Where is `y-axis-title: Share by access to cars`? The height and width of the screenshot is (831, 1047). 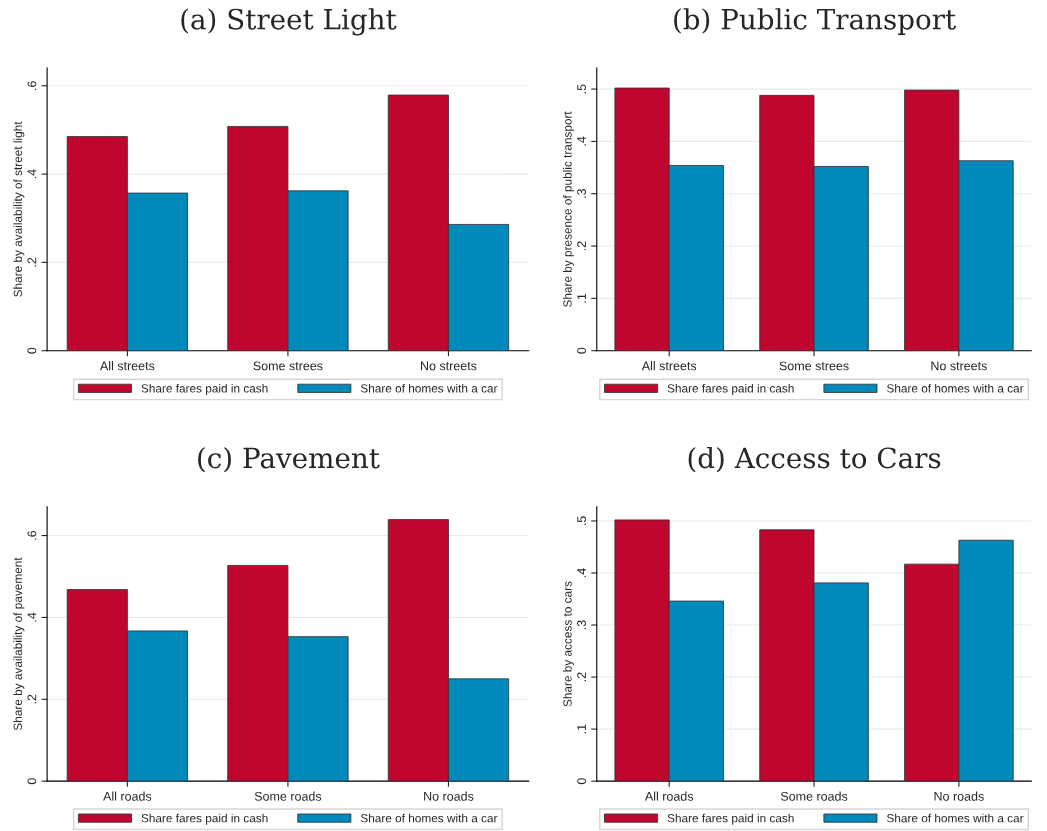
y-axis-title: Share by access to cars is located at coordinates (569, 644).